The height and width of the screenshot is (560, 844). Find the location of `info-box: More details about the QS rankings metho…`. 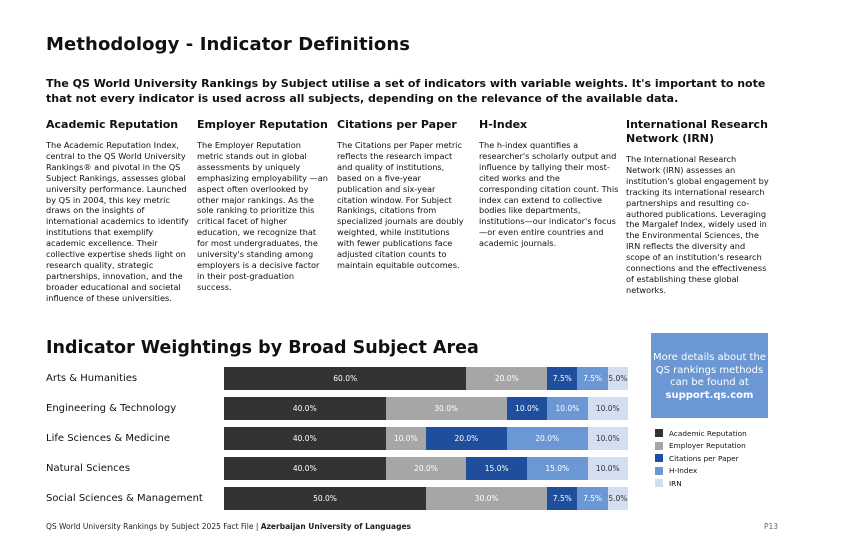

info-box: More details about the QS rankings metho… is located at coordinates (709, 375).